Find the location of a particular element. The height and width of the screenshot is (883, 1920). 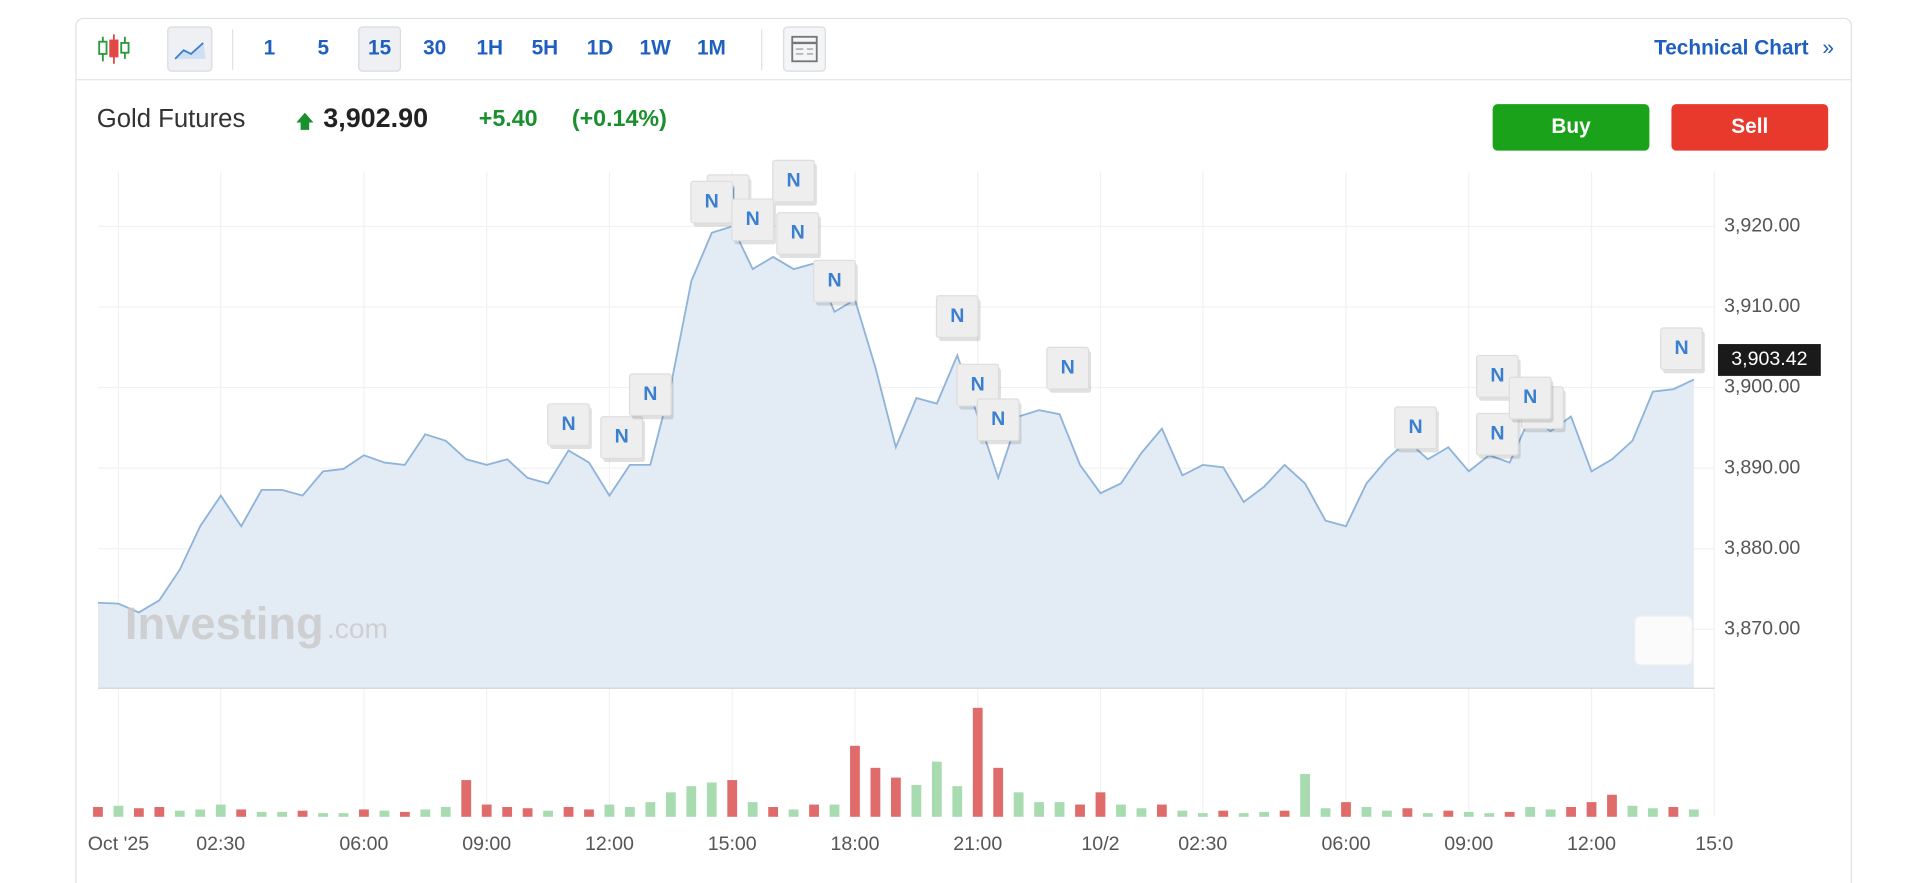

x-tick-label: 12:00 is located at coordinates (609, 844).